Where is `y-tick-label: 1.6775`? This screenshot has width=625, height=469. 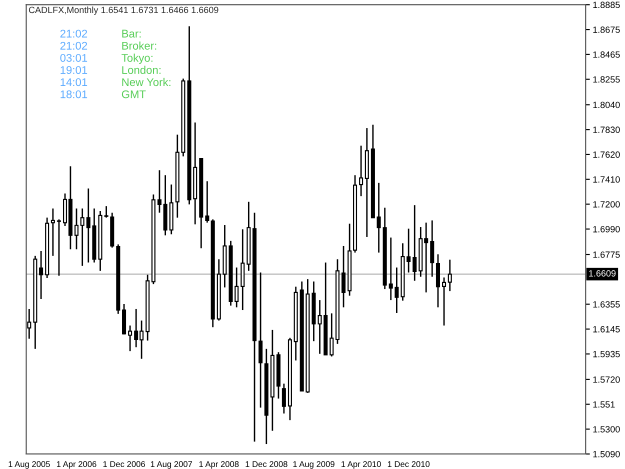
y-tick-label: 1.6775 is located at coordinates (606, 254).